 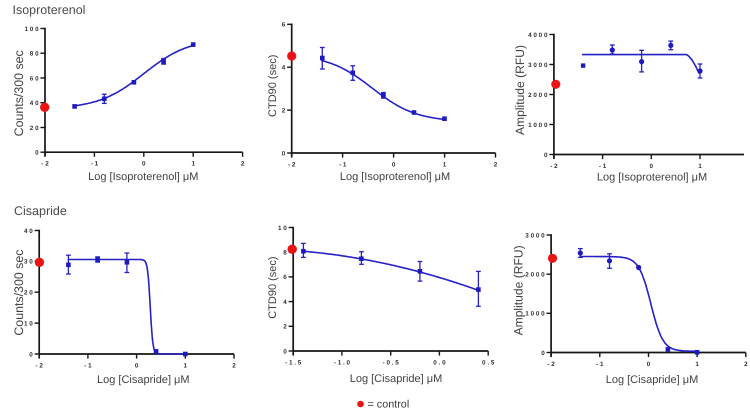 What do you see at coordinates (49, 10) in the screenshot?
I see `svg-text: Isoproterenol` at bounding box center [49, 10].